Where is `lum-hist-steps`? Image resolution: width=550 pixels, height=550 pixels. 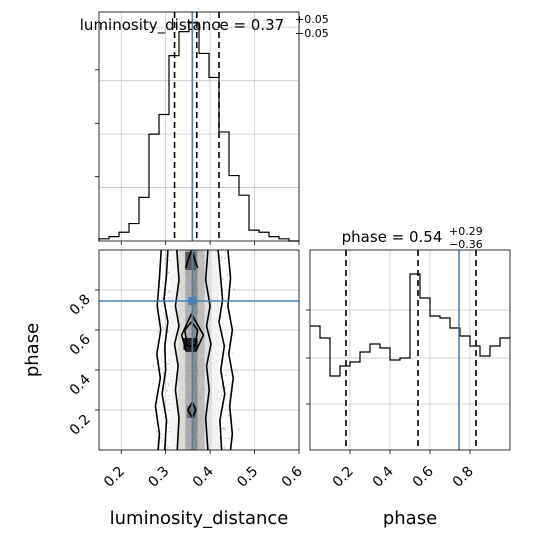 lum-hist-steps is located at coordinates (198, 132).